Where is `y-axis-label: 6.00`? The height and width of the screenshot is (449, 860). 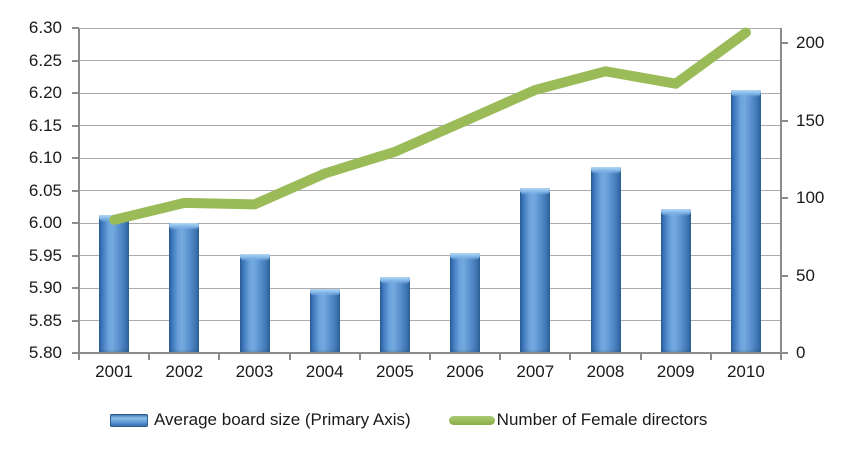
y-axis-label: 6.00 is located at coordinates (45, 222).